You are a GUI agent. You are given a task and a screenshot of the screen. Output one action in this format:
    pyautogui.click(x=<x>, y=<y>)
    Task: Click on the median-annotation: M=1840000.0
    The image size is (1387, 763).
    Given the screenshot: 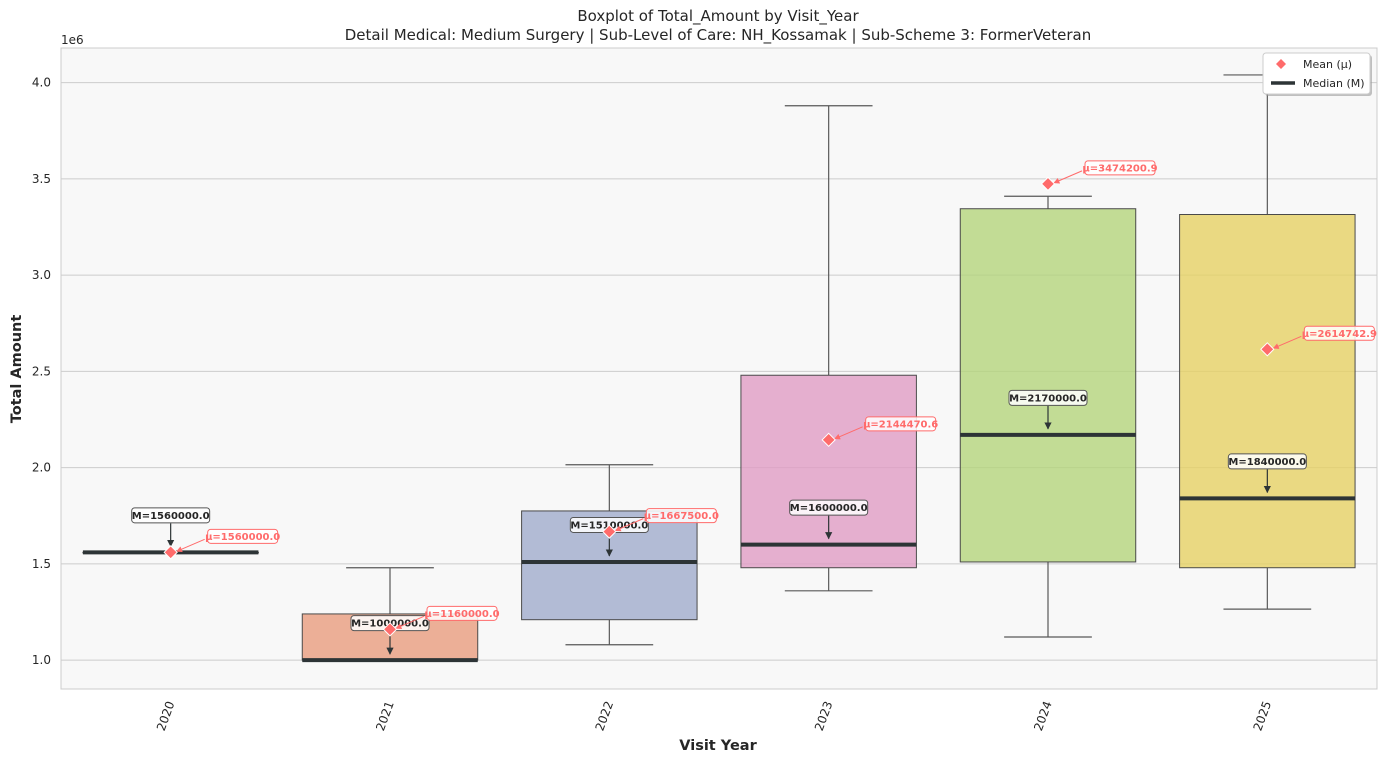 What is the action you would take?
    pyautogui.click(x=1267, y=462)
    